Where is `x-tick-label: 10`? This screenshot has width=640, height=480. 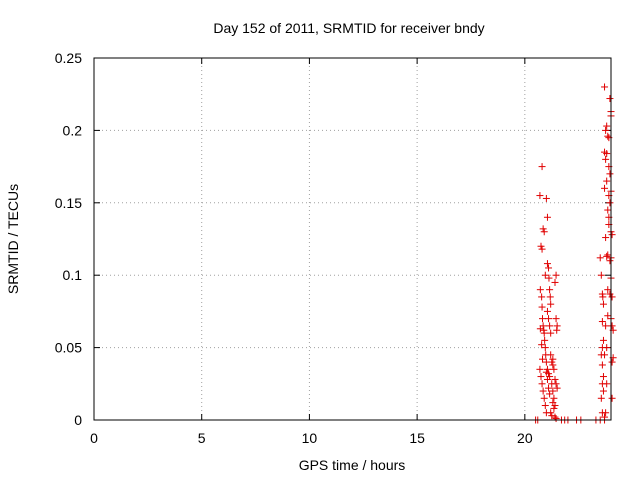 x-tick-label: 10 is located at coordinates (310, 438).